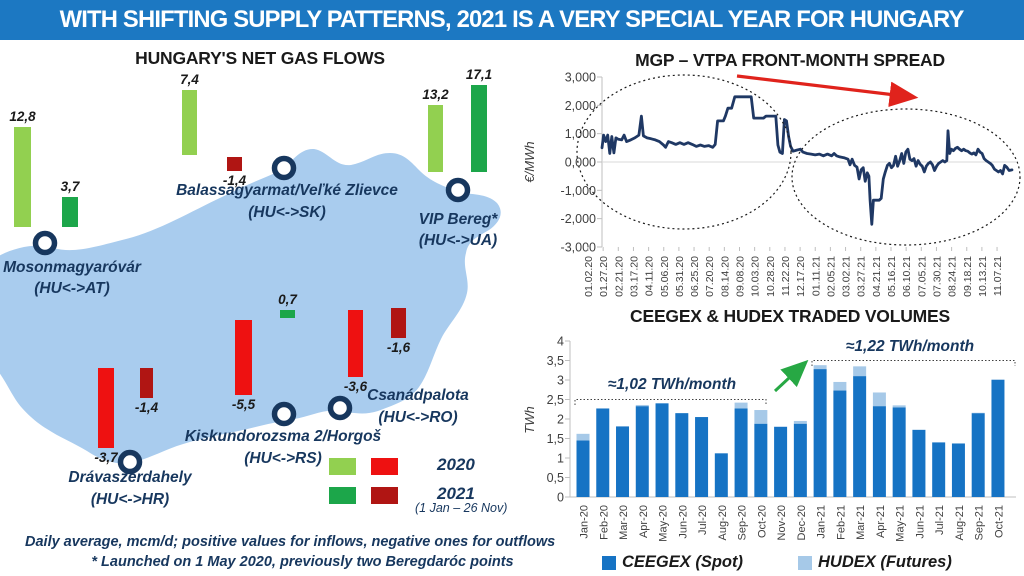  Describe the element at coordinates (983, 276) in the screenshot. I see `spread-xtick-26: 10.13.21` at that location.